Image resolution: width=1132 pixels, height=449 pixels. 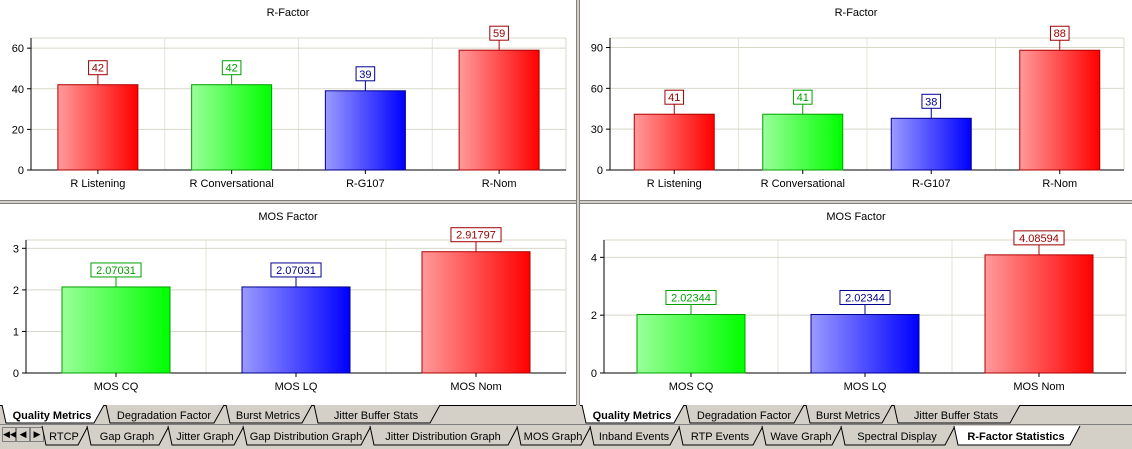 I want to click on right-rfactor-ytick-label: 30, so click(x=597, y=130).